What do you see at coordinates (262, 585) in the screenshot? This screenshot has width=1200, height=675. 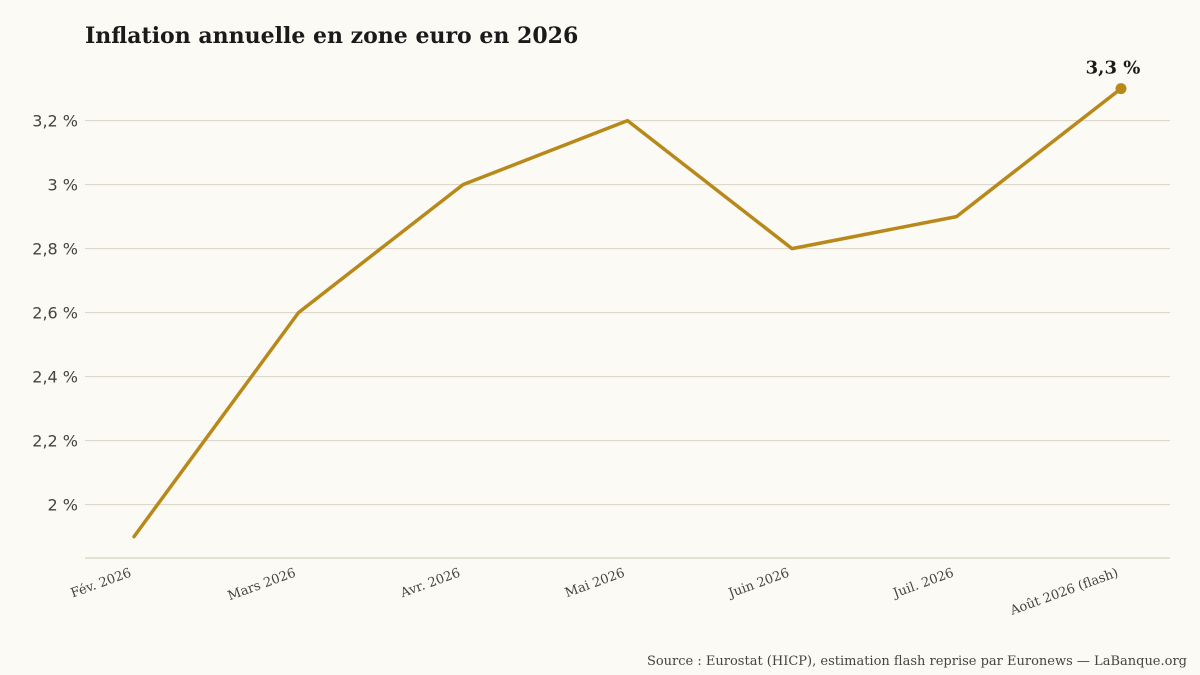 I see `x-tick-label: Mars 2026` at bounding box center [262, 585].